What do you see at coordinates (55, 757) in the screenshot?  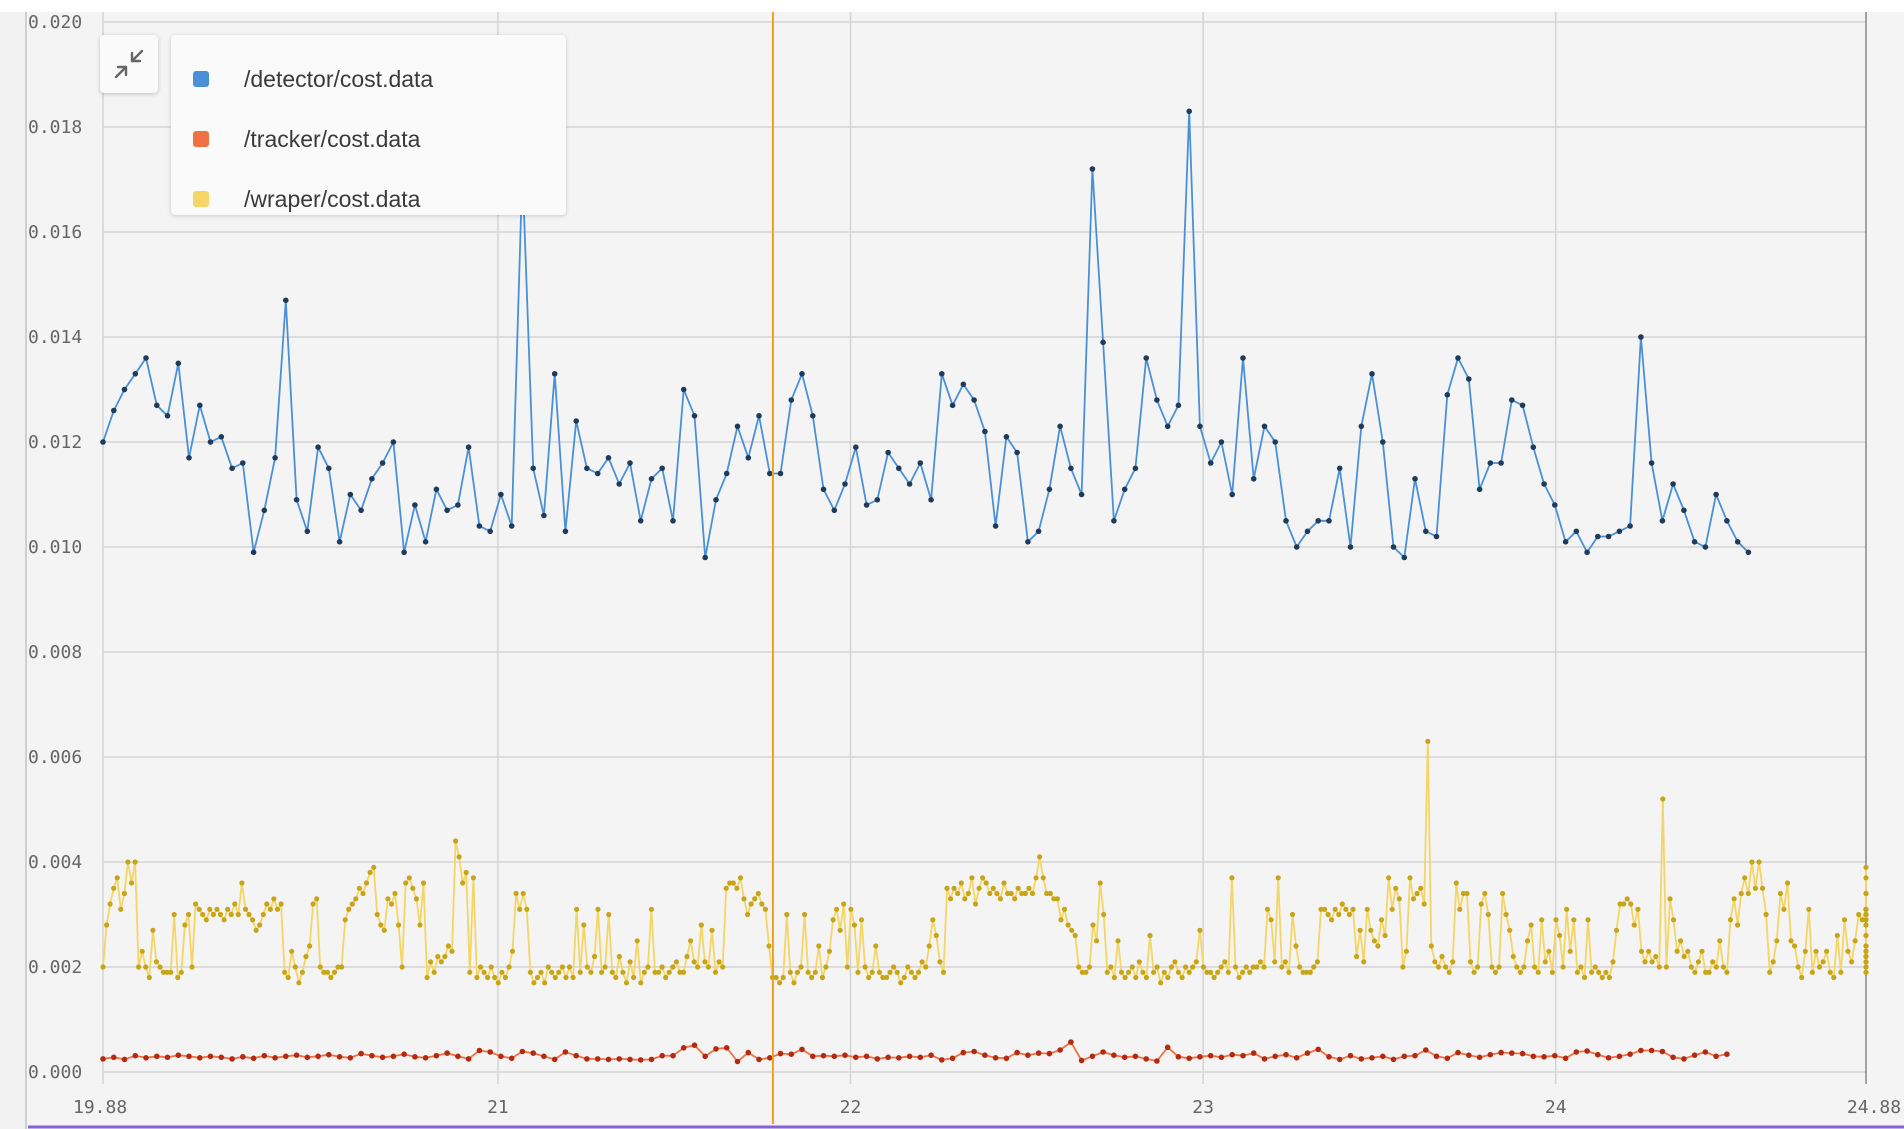 I see `y-tick-label: 0.006` at bounding box center [55, 757].